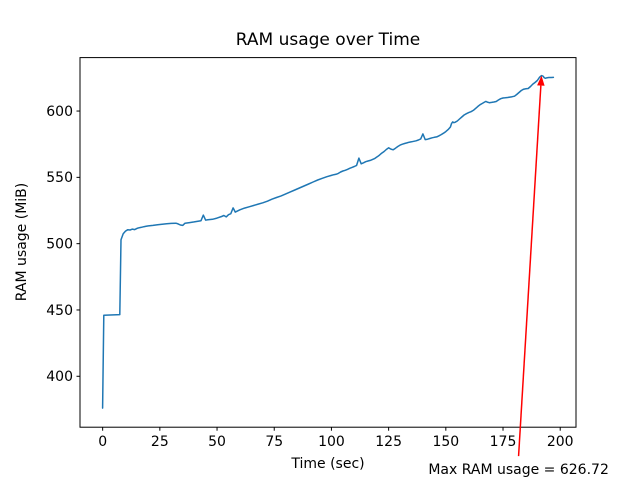 The image size is (640, 485). I want to click on x-tick-label: 100, so click(331, 442).